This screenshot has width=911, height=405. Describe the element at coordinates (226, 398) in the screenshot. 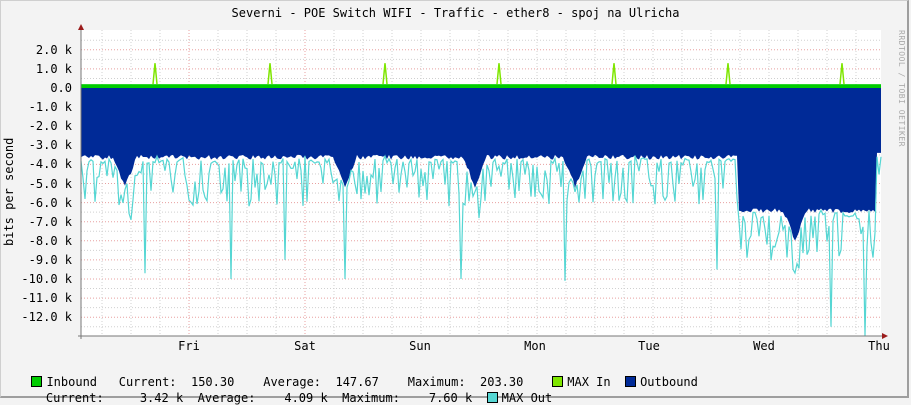

I see `outbound-average-label: Average:` at that location.